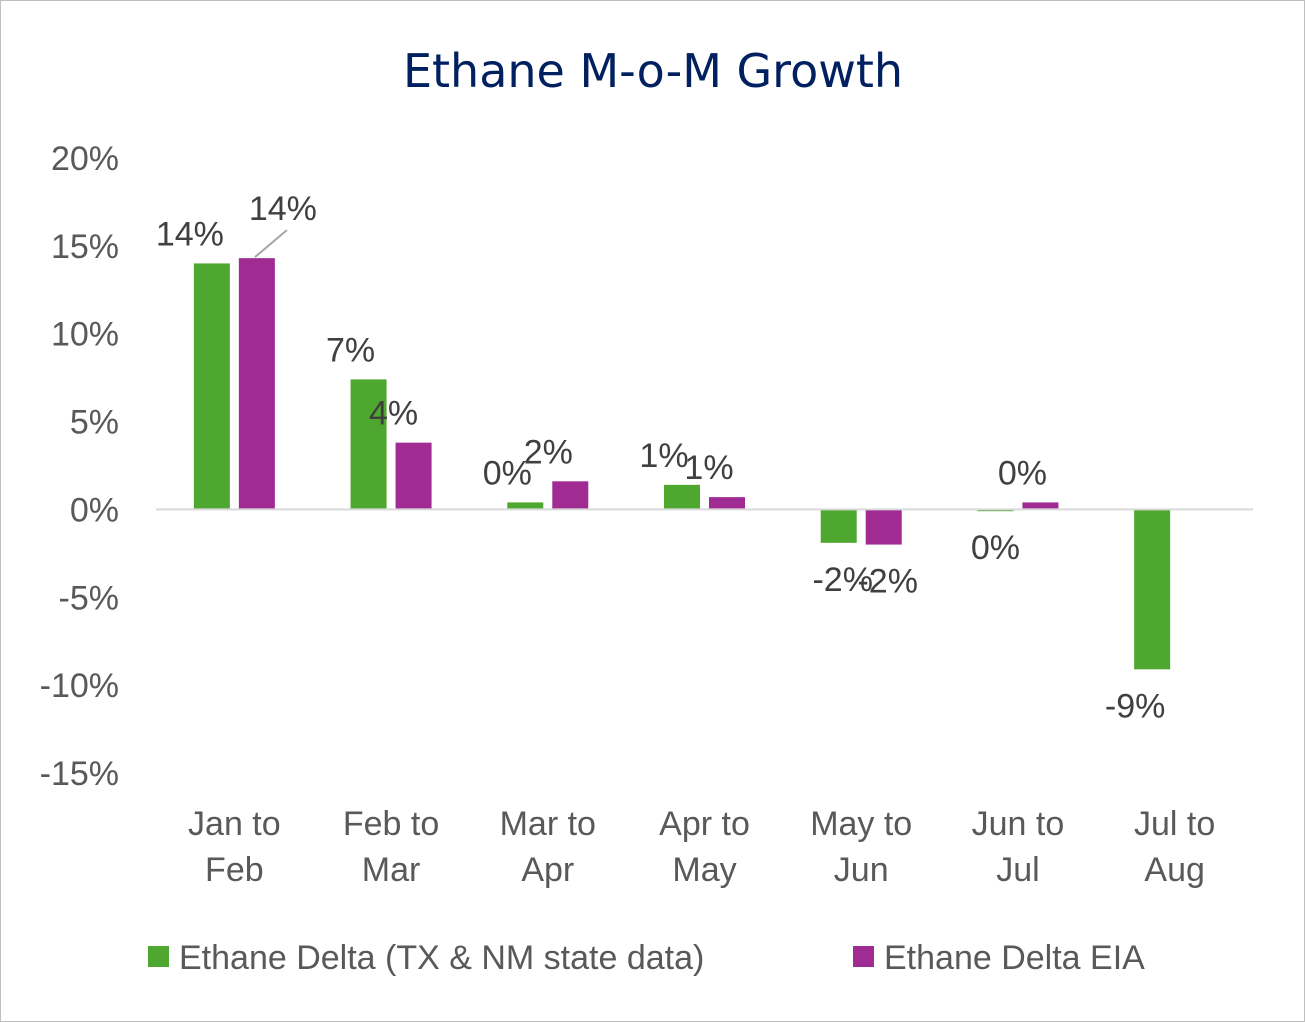 The height and width of the screenshot is (1022, 1305). Describe the element at coordinates (1174, 847) in the screenshot. I see `x-tick-label: Jul to Aug` at that location.